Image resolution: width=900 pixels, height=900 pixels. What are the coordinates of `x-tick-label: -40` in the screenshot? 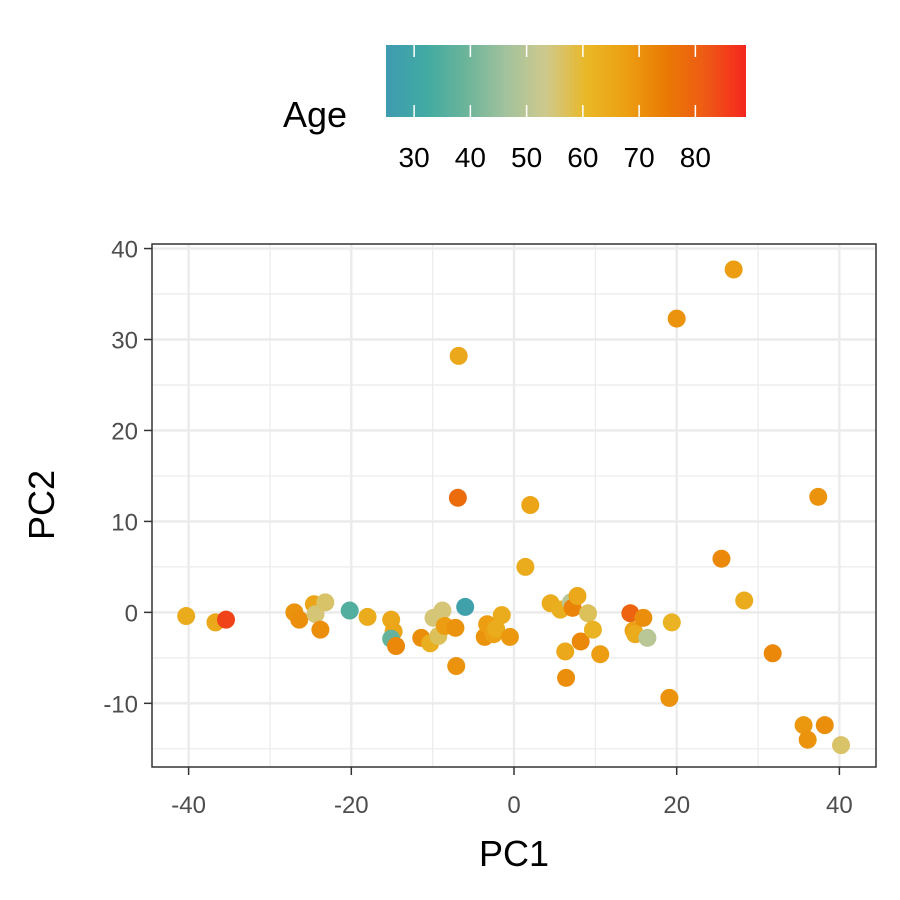 It's located at (188, 805).